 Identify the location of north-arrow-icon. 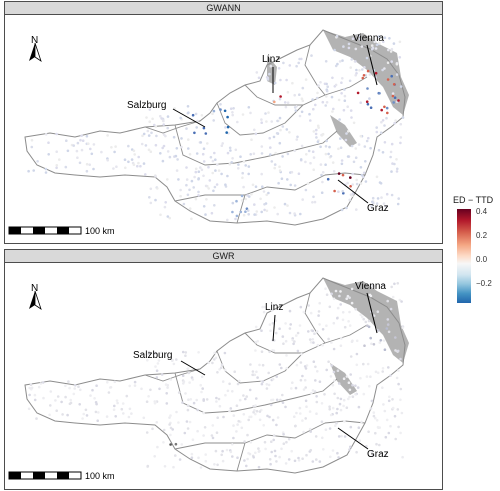
(35, 52).